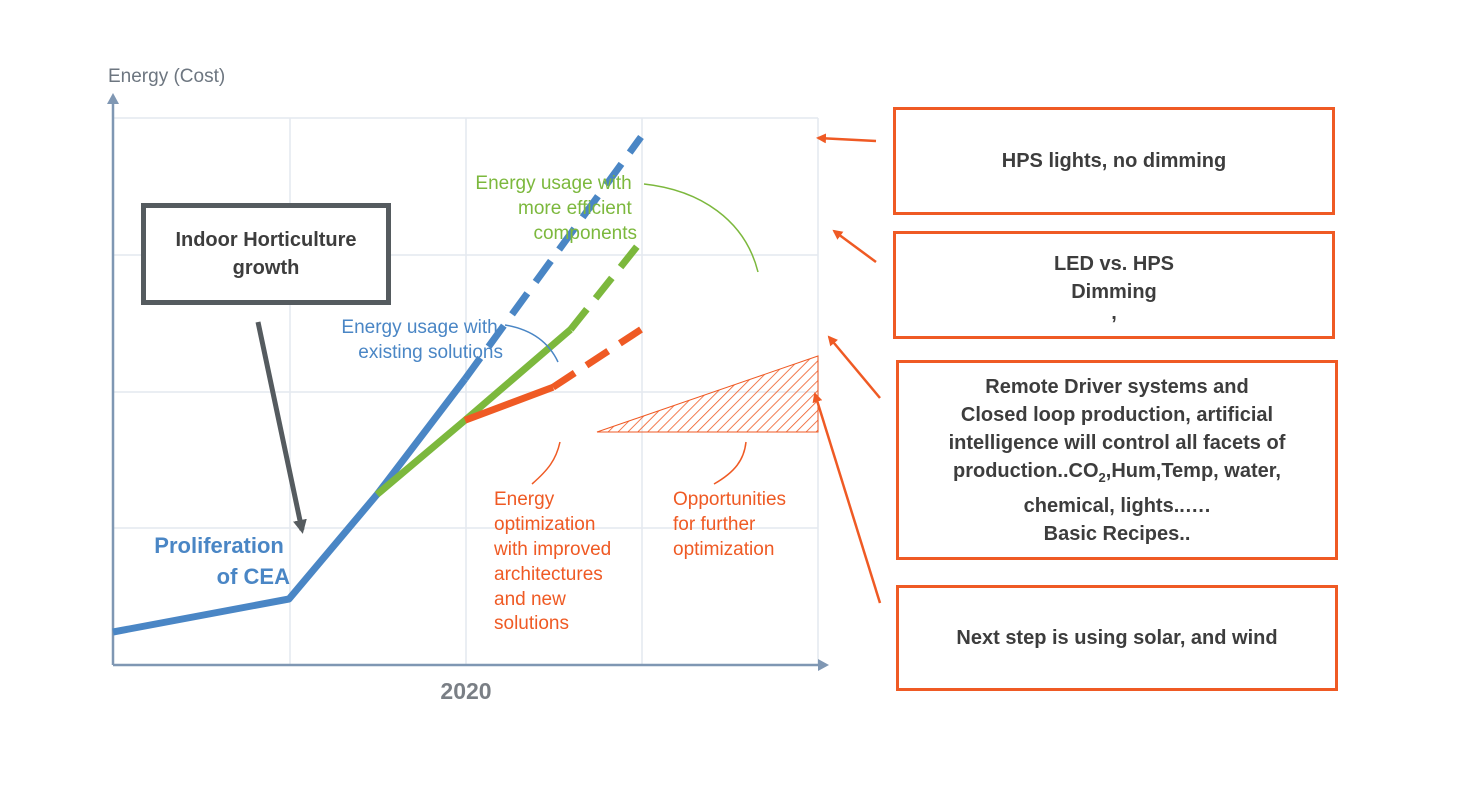 This screenshot has height=809, width=1484. Describe the element at coordinates (1117, 442) in the screenshot. I see `callout-text: intelligence will control all facets of` at that location.